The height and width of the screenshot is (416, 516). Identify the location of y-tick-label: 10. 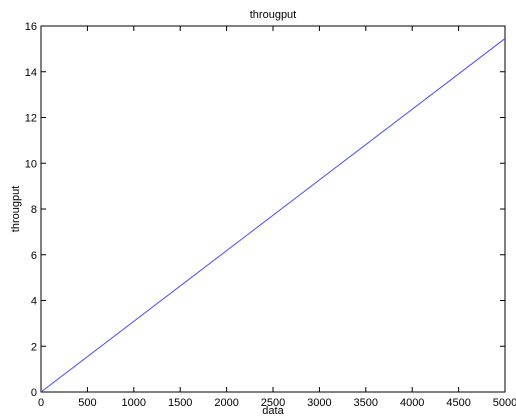
(31, 164).